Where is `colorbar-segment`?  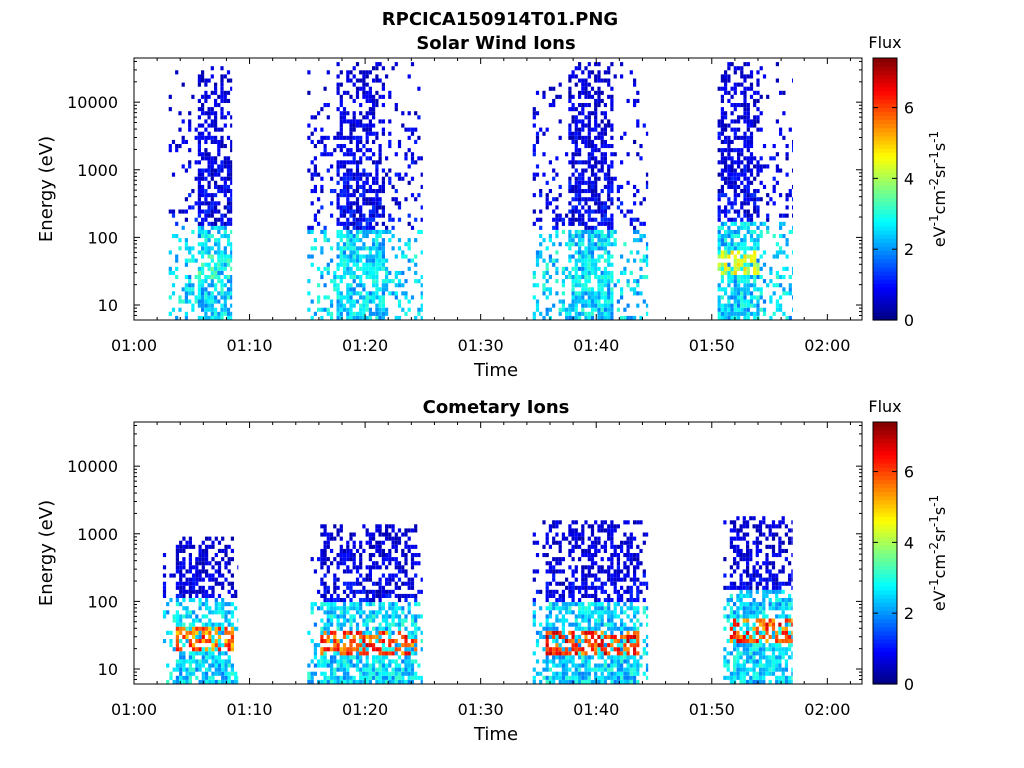 colorbar-segment is located at coordinates (885, 175).